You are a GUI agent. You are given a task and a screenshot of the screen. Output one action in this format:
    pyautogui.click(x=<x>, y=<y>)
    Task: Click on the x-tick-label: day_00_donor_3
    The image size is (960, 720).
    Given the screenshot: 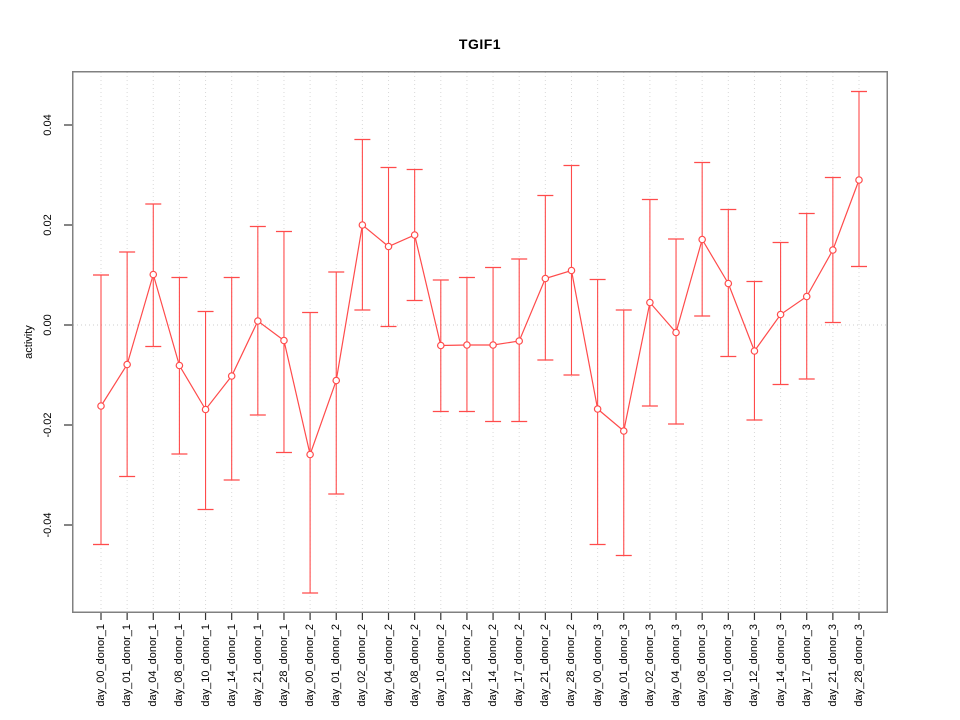 What is the action you would take?
    pyautogui.click(x=597, y=665)
    